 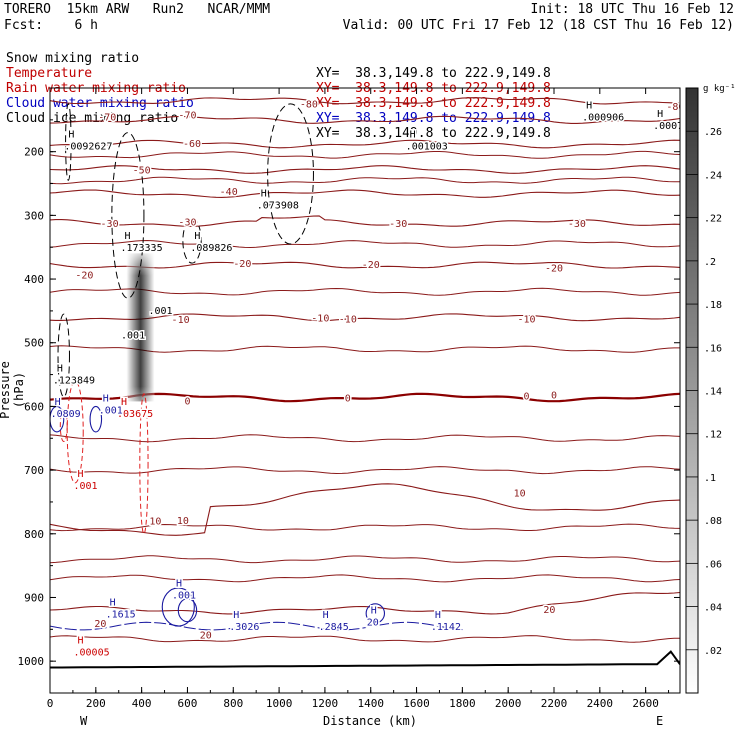 I want to click on colorbar-tick-label: .26, so click(x=713, y=132).